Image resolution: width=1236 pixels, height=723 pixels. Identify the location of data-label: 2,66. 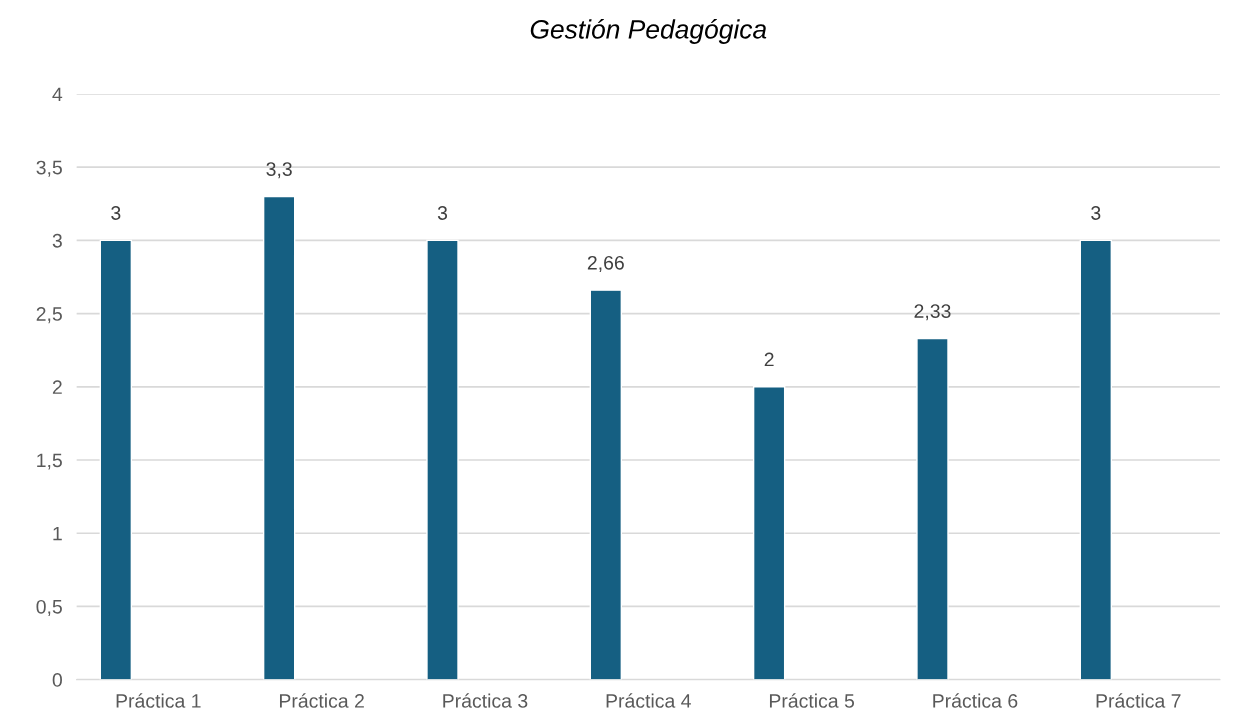
(605, 263).